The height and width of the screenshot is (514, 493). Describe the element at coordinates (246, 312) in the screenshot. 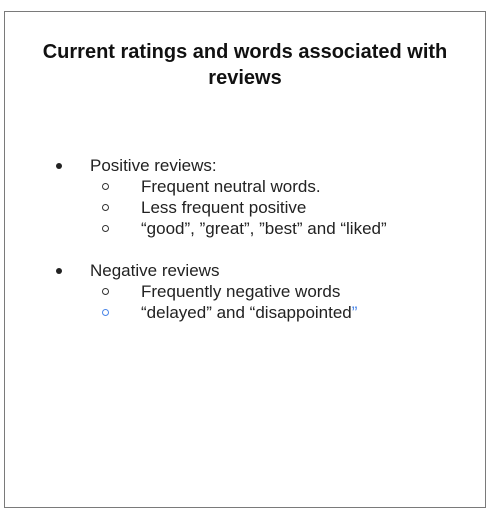

I see `sub-bullet-text: “delayed” and “disappointed` at that location.